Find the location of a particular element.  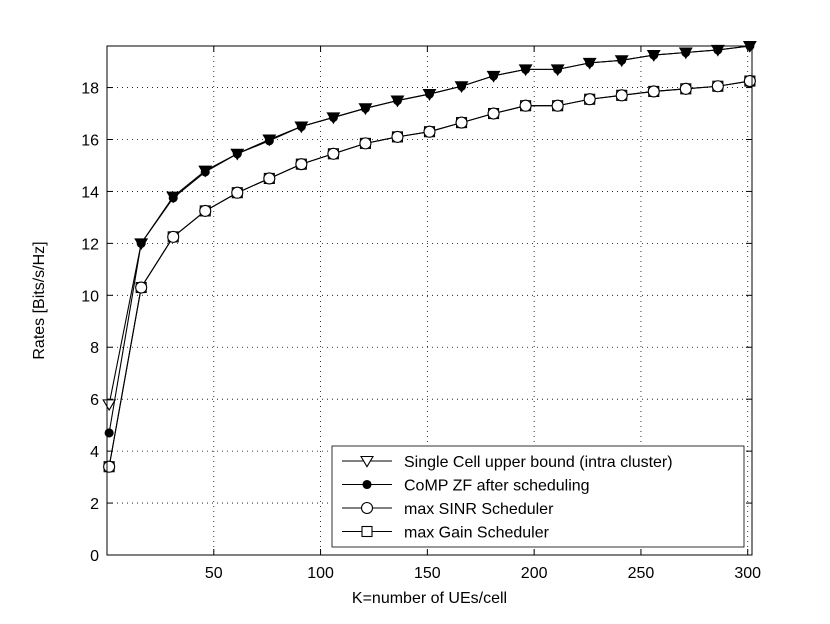

x-tick-label: 200 is located at coordinates (534, 573).